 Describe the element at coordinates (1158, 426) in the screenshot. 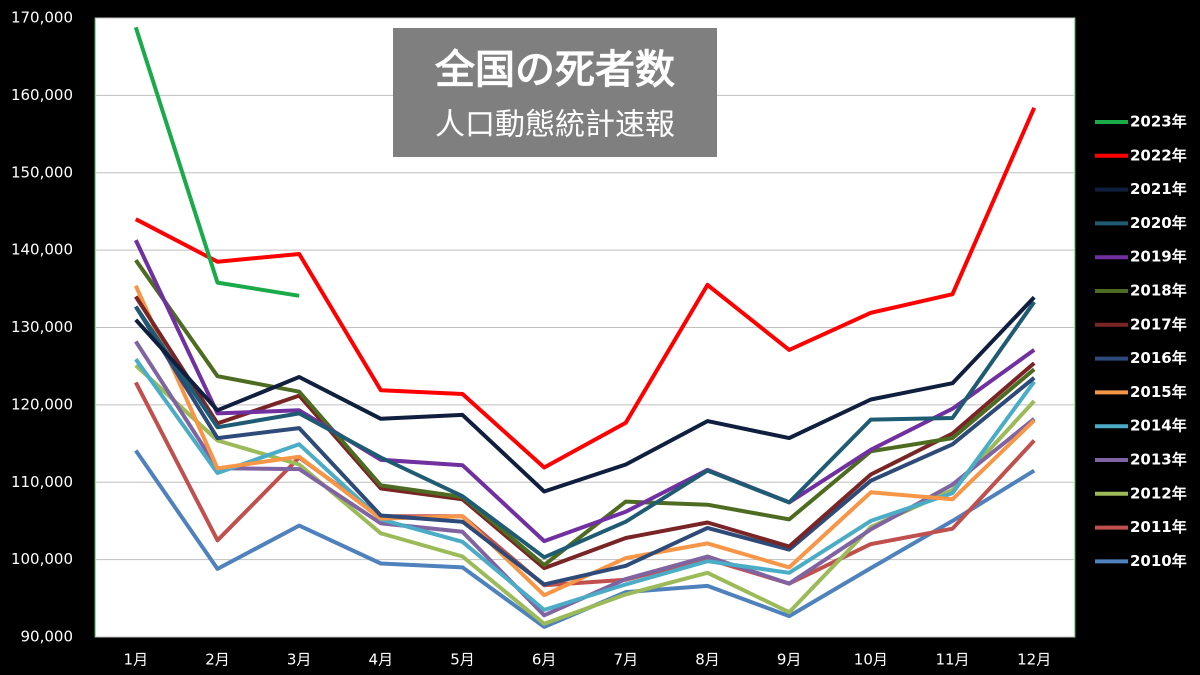

I see `legend-label: 2014年` at that location.